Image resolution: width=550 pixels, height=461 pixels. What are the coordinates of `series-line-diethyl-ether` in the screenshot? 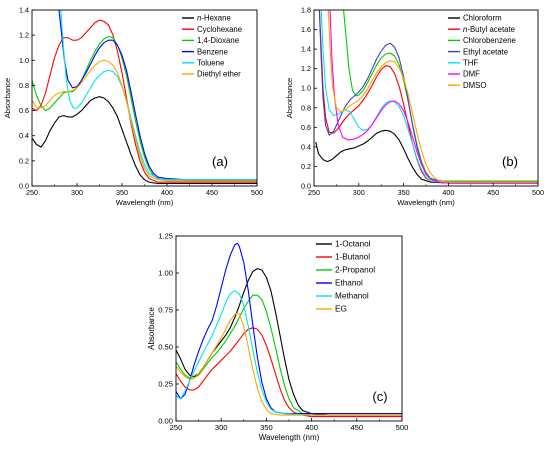 It's located at (144, 120).